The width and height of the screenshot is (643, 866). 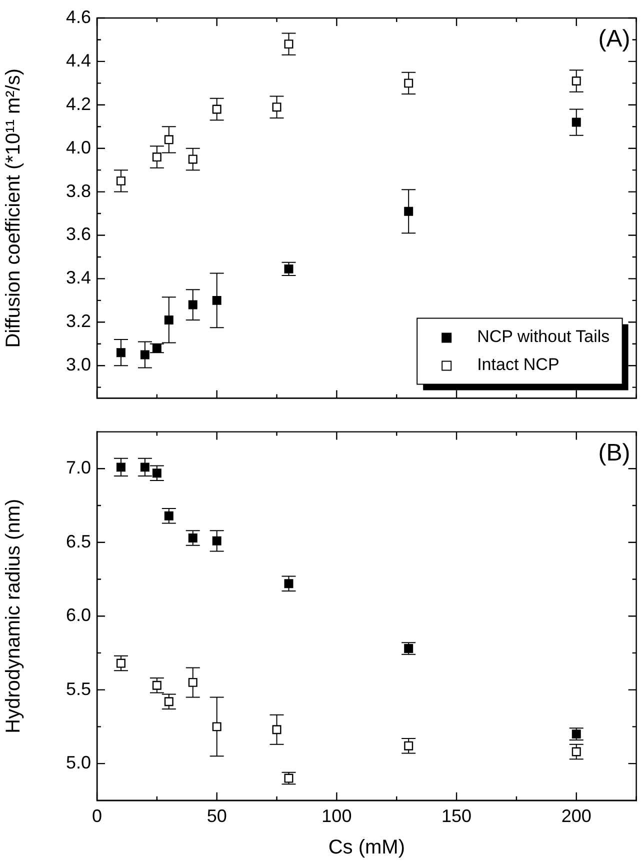 I want to click on y-axis-title: Hydrodynamic radius (nm), so click(x=13, y=616).